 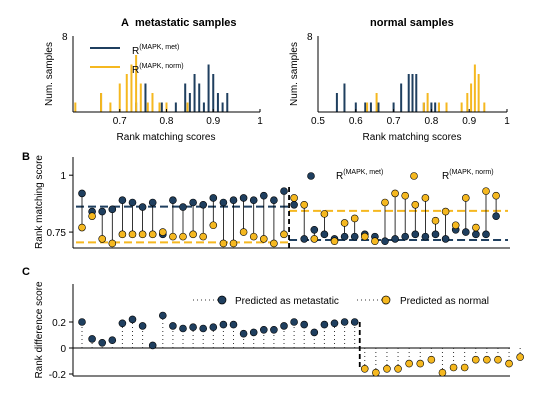 I want to click on panel-a-left-xlabel: Rank matching scores, so click(x=166, y=137).